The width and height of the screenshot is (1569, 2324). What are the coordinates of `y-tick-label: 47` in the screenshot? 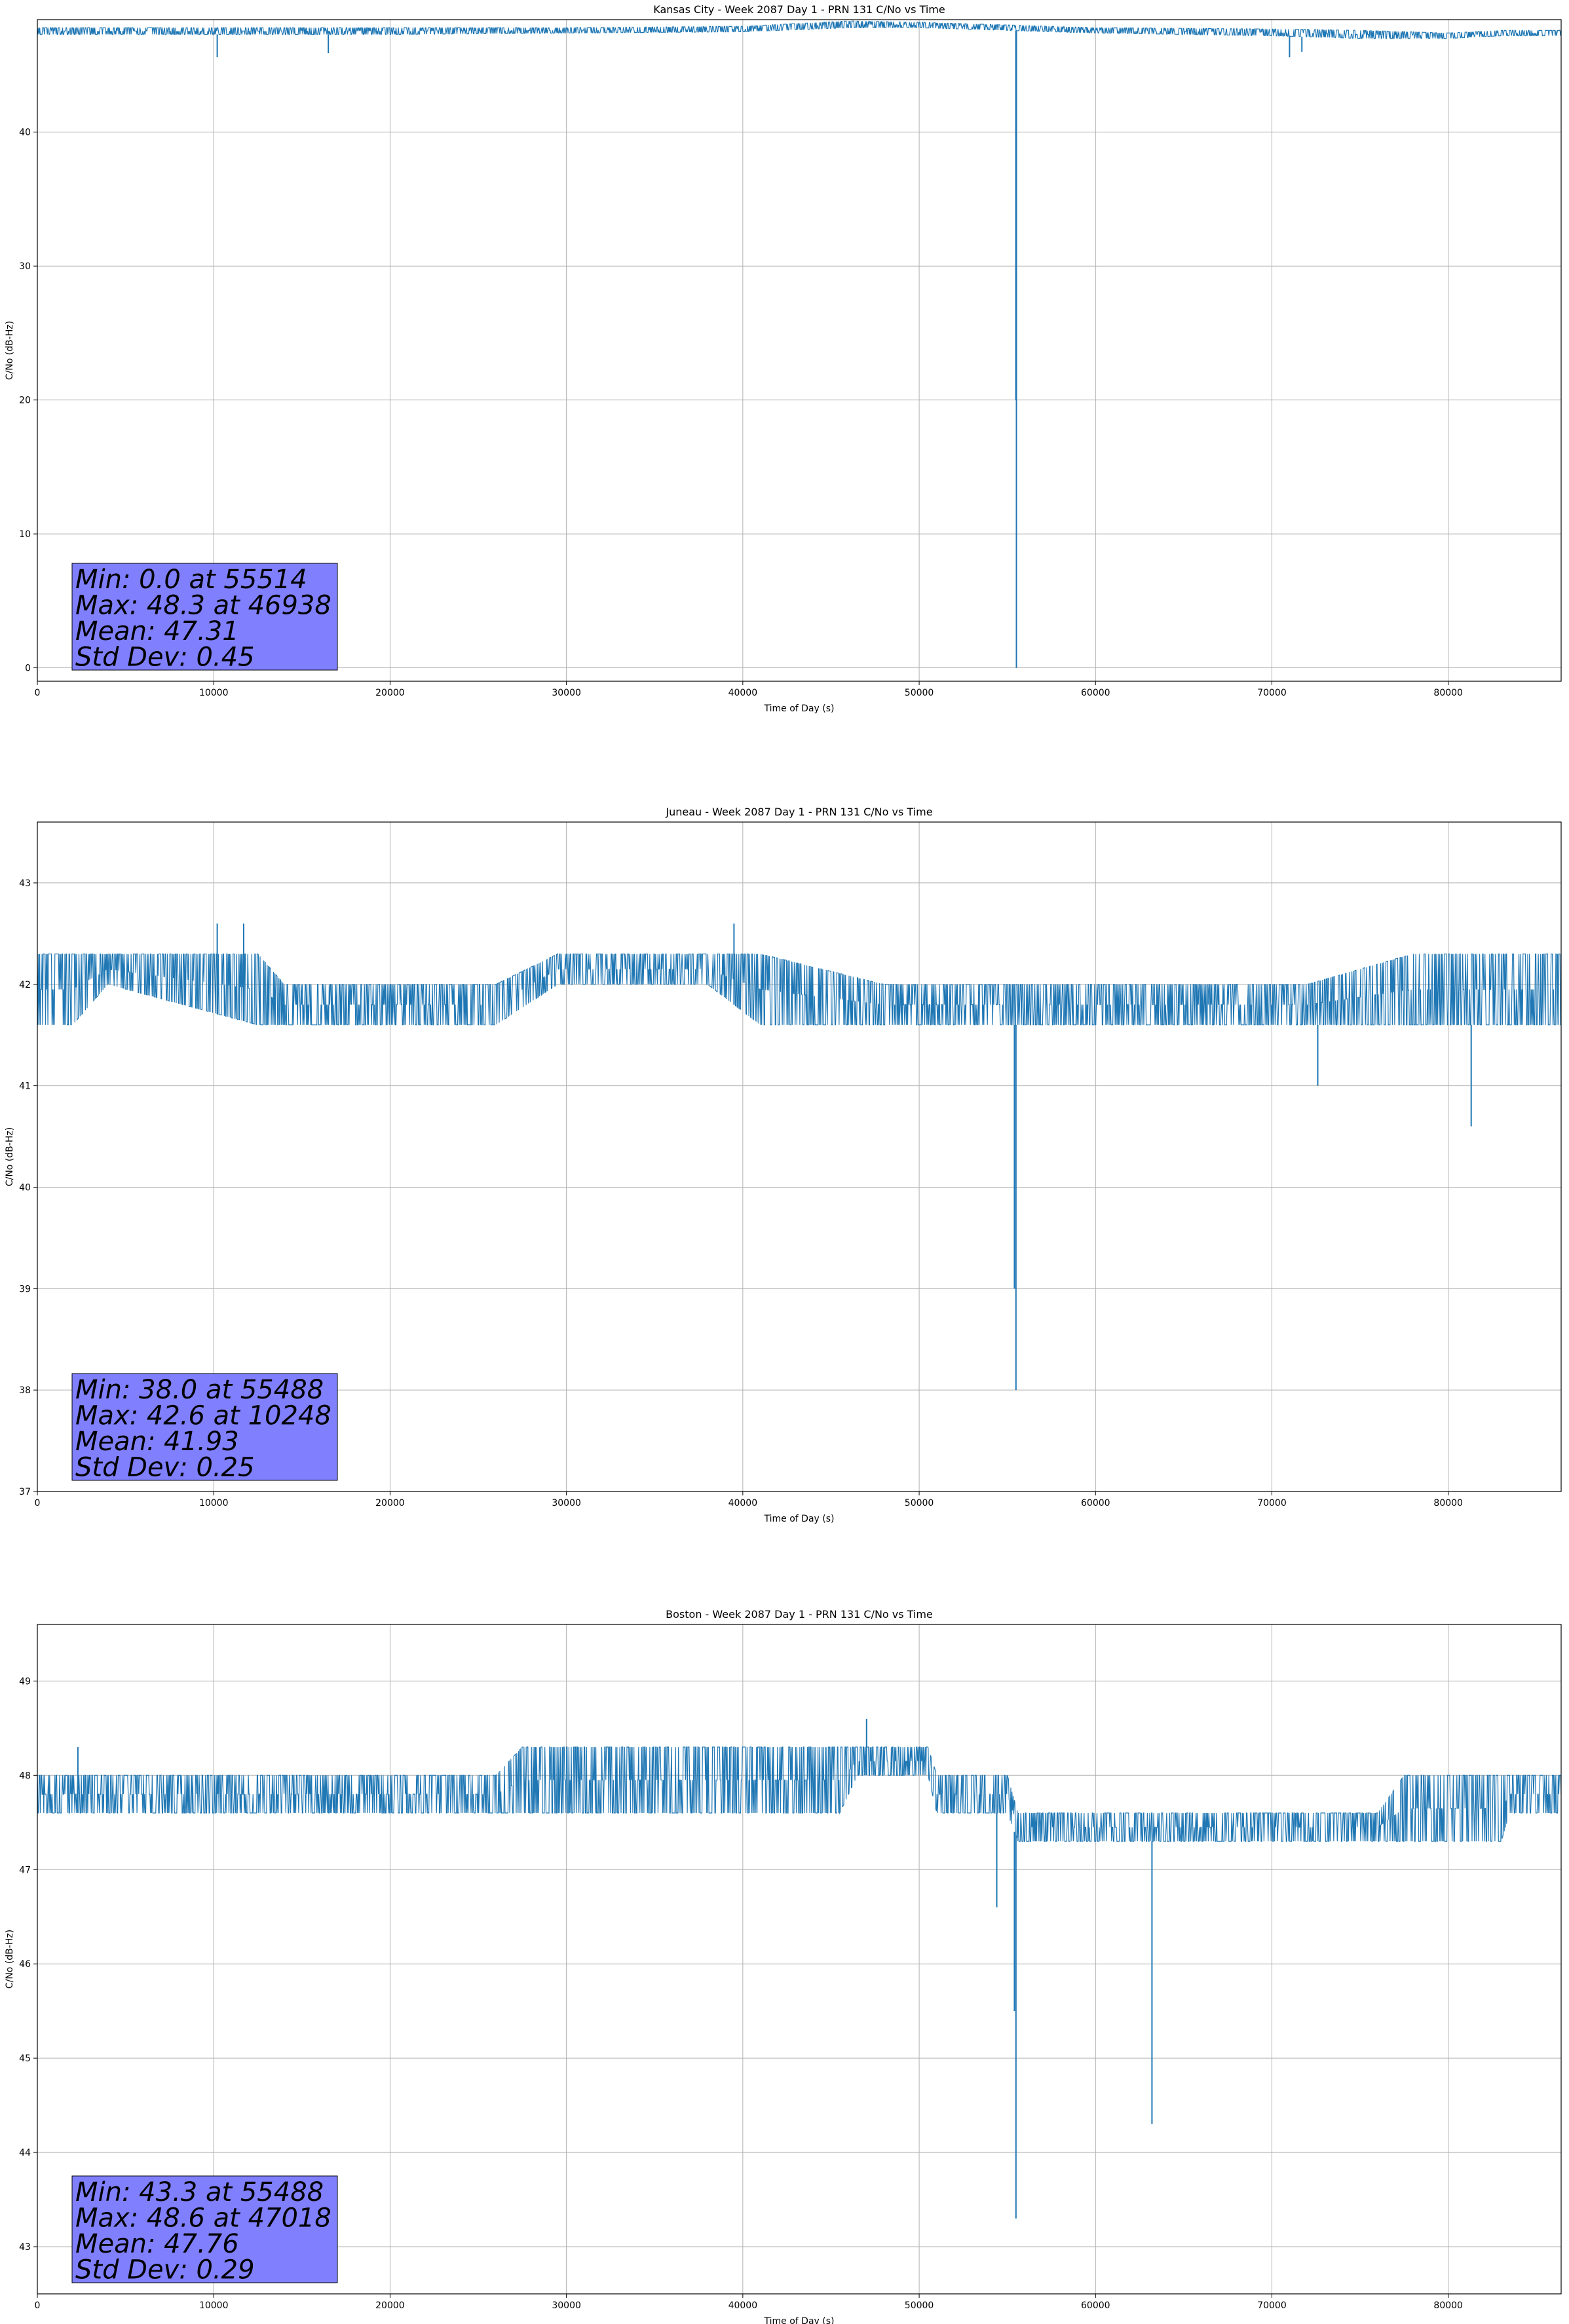 It's located at (25, 1870).